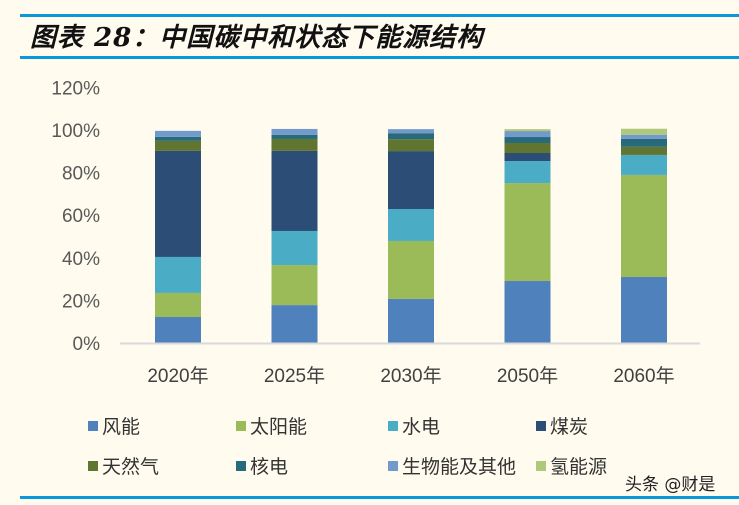 This screenshot has width=739, height=505. What do you see at coordinates (294, 324) in the screenshot?
I see `bar-segment-2025年-风能` at bounding box center [294, 324].